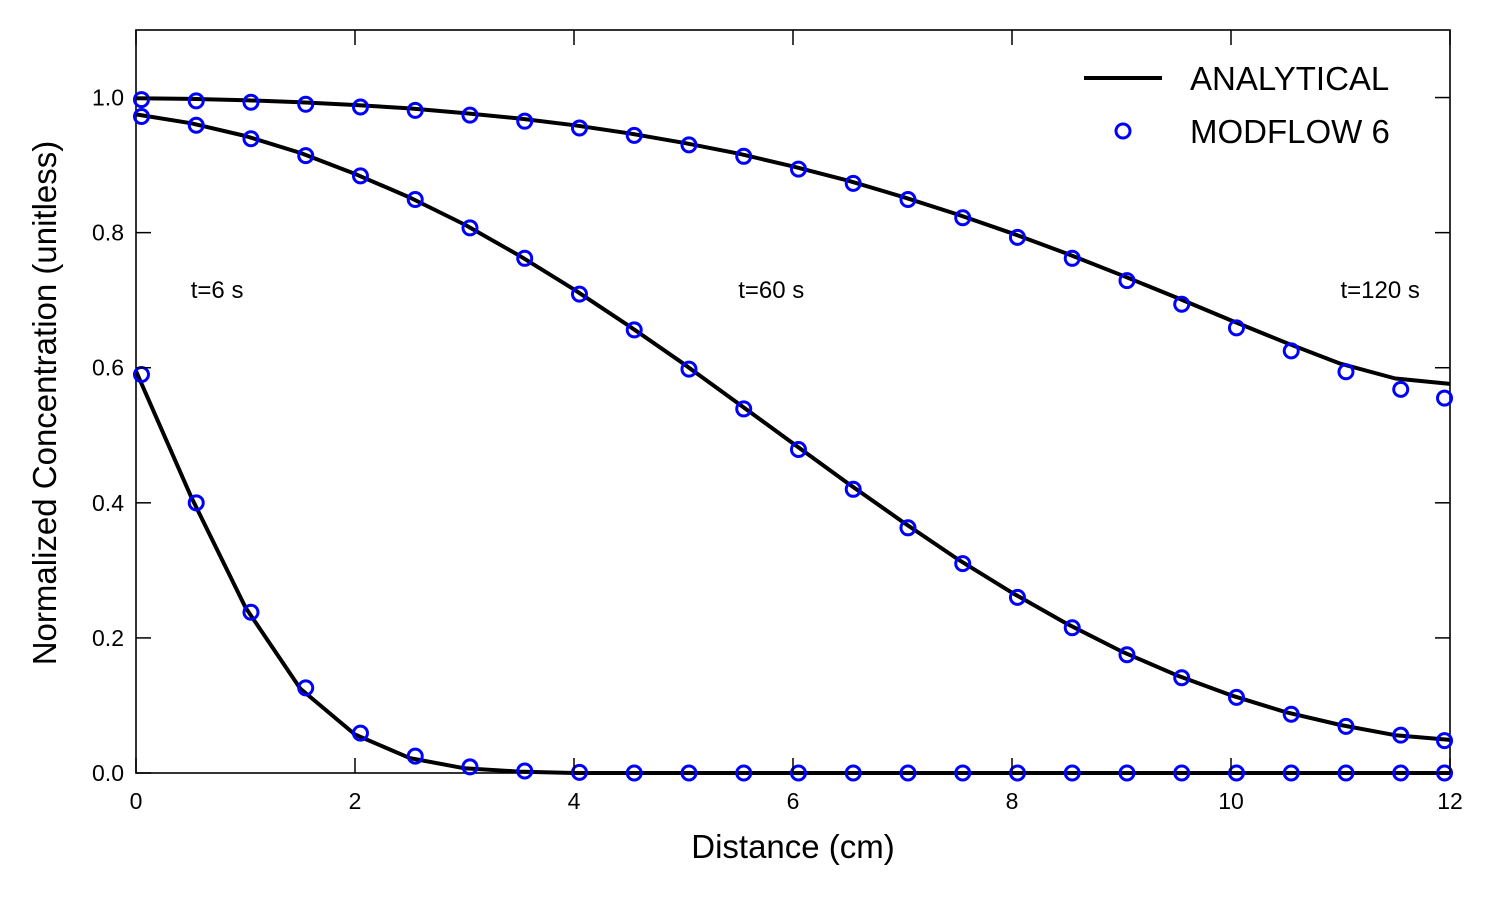 The height and width of the screenshot is (897, 1497). What do you see at coordinates (793, 801) in the screenshot?
I see `x-tick-label: 6` at bounding box center [793, 801].